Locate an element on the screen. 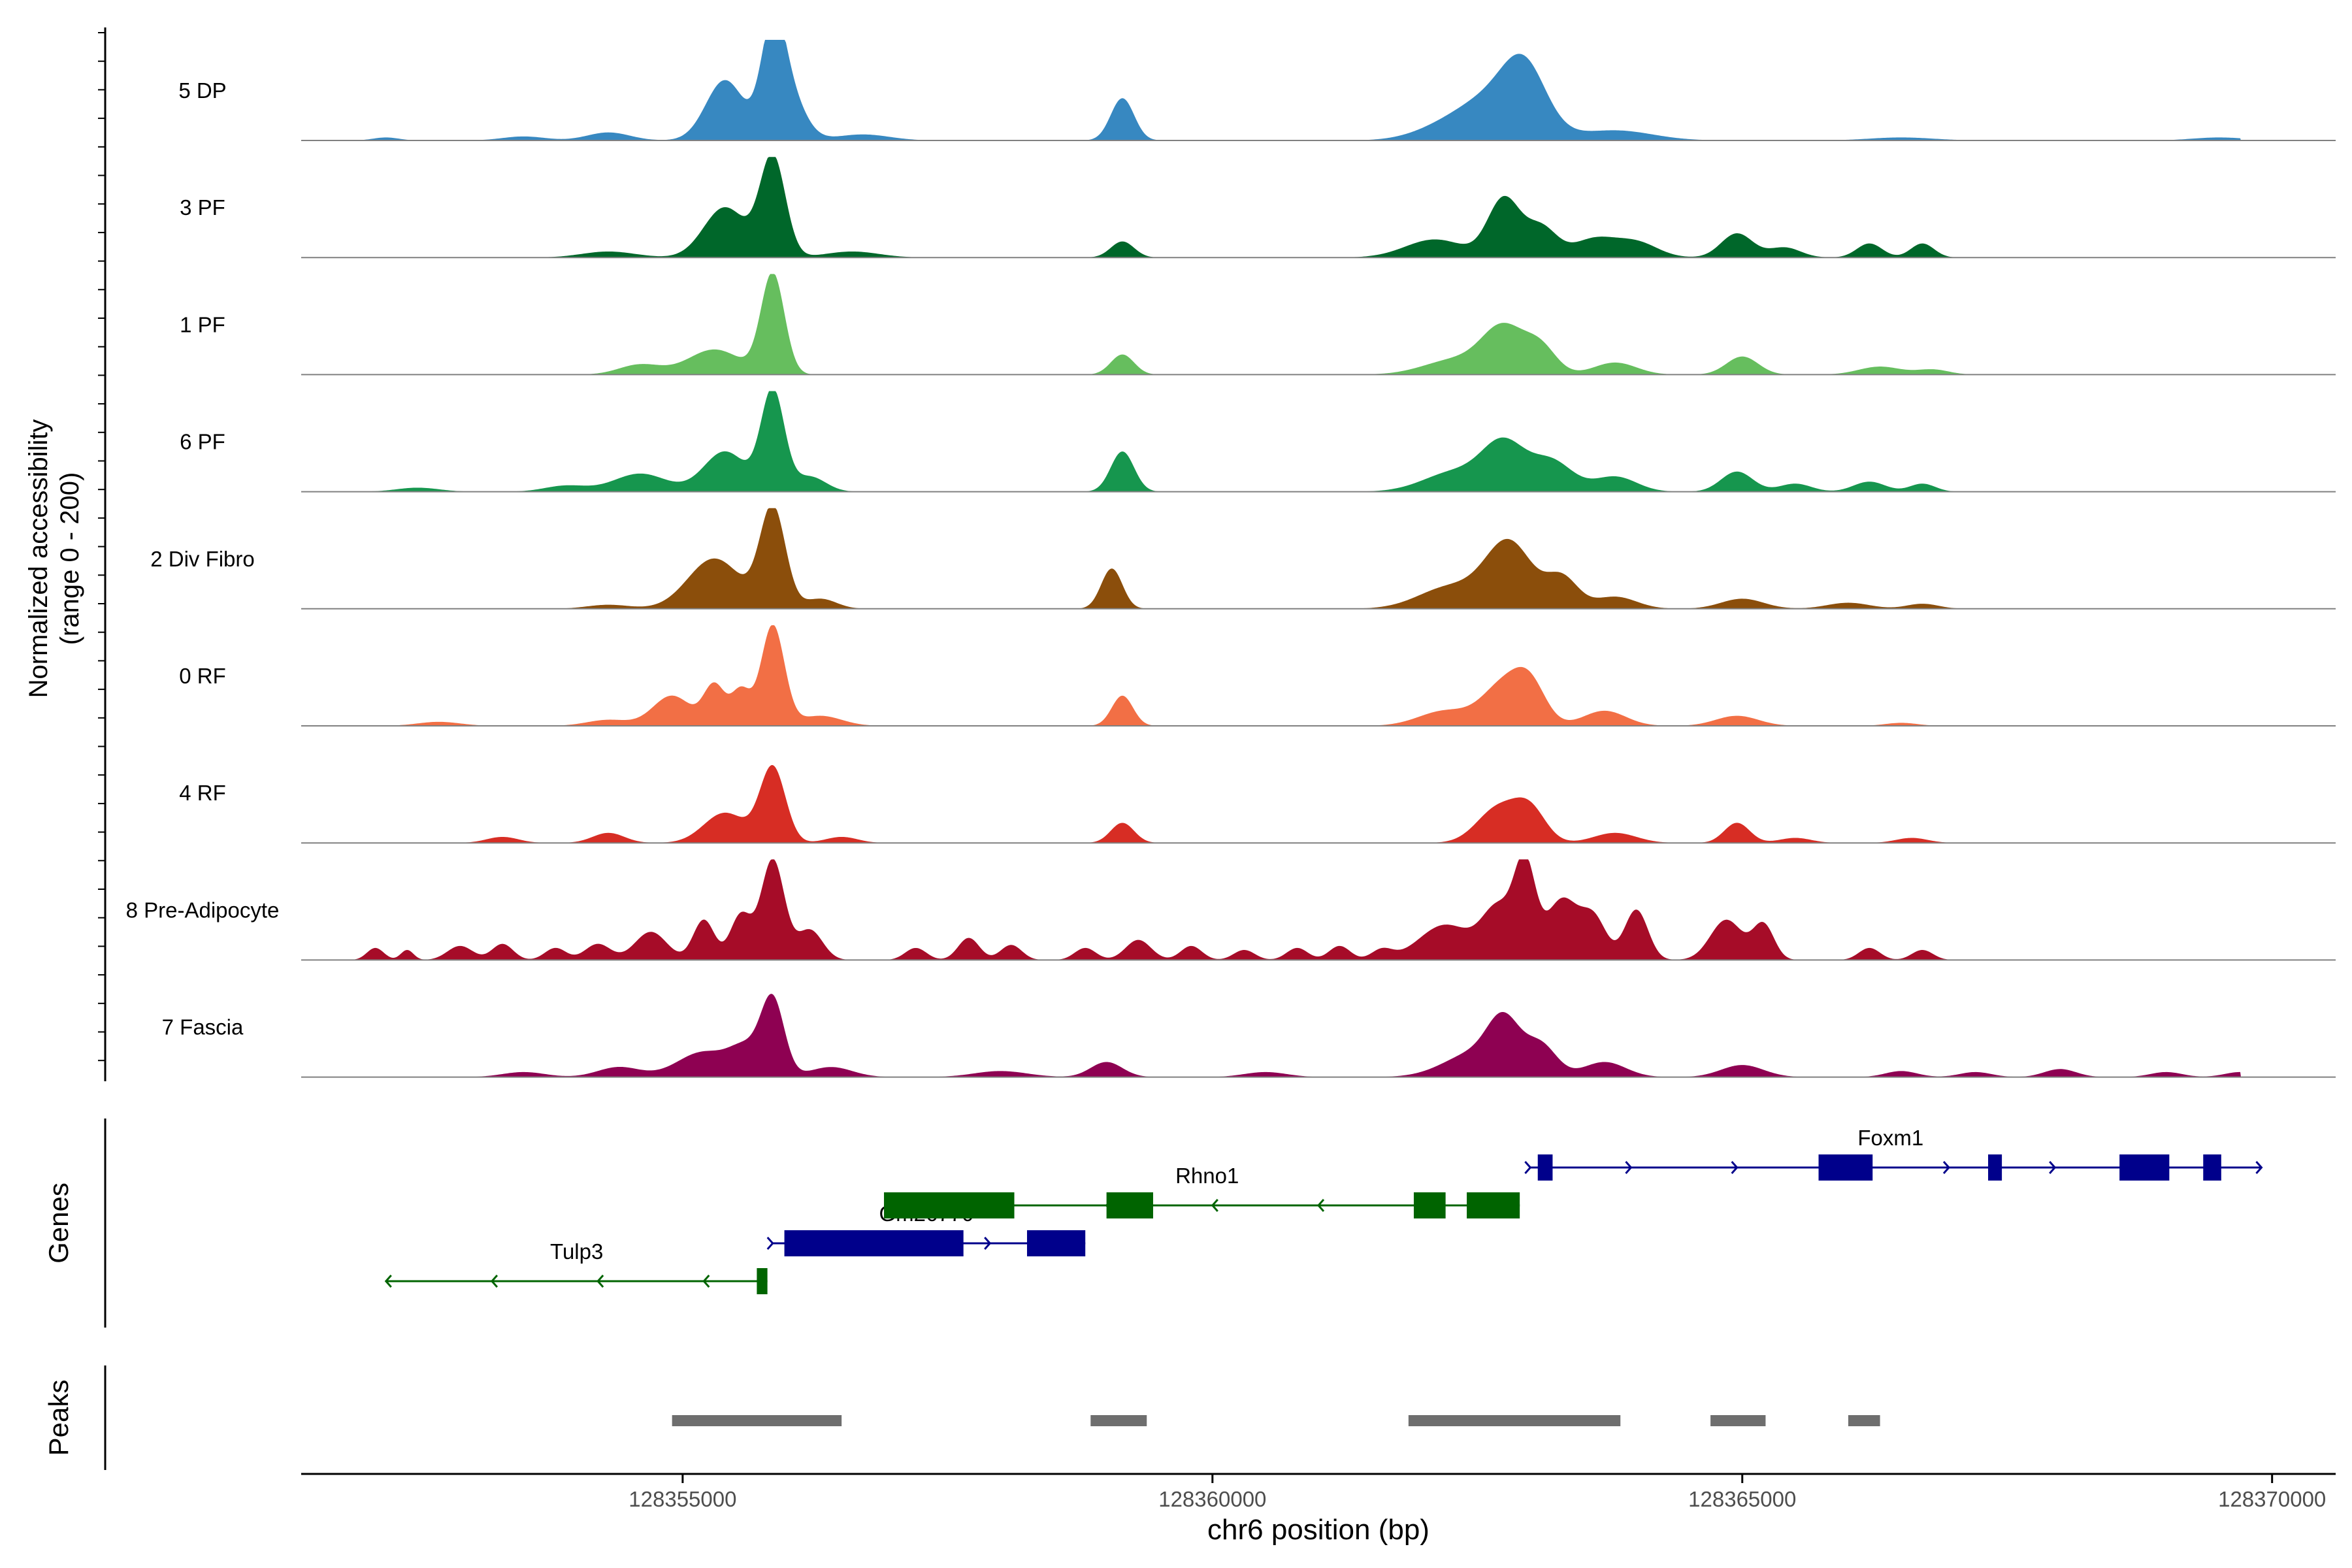 This screenshot has width=2352, height=1568. gene-annotation-track: Tulp3Gm26770Rhno1Foxm1 is located at coordinates (1323, 1210).